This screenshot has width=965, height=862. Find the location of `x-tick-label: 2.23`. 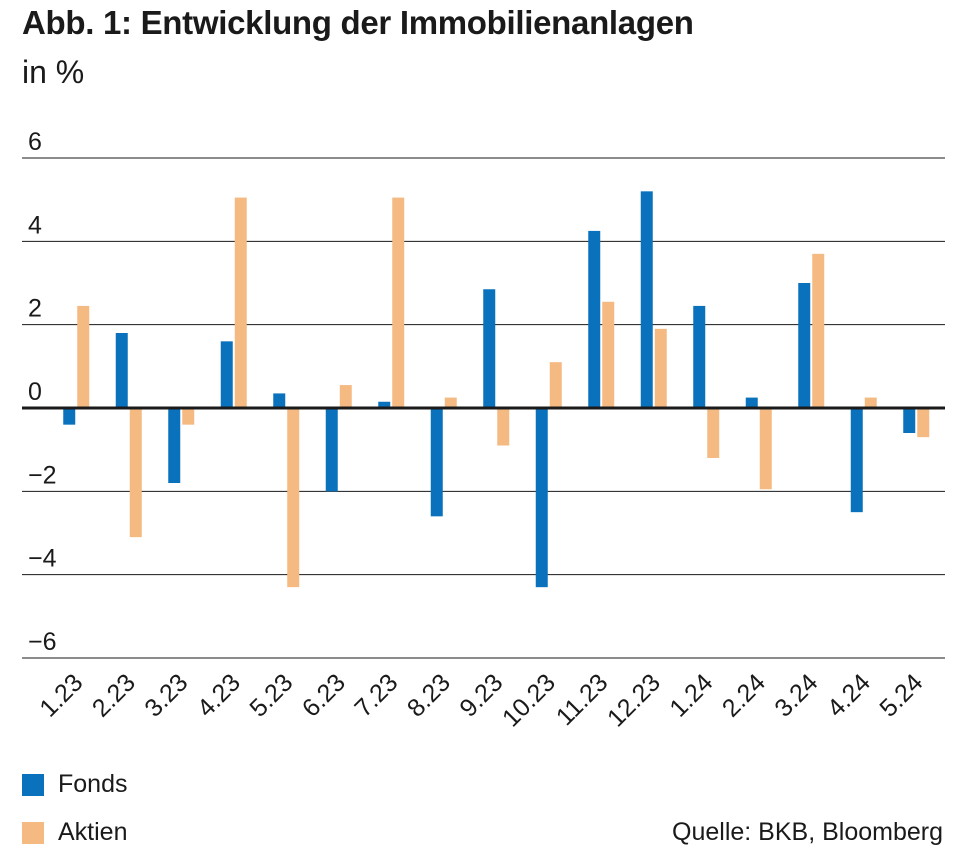

x-tick-label: 2.23 is located at coordinates (114, 695).